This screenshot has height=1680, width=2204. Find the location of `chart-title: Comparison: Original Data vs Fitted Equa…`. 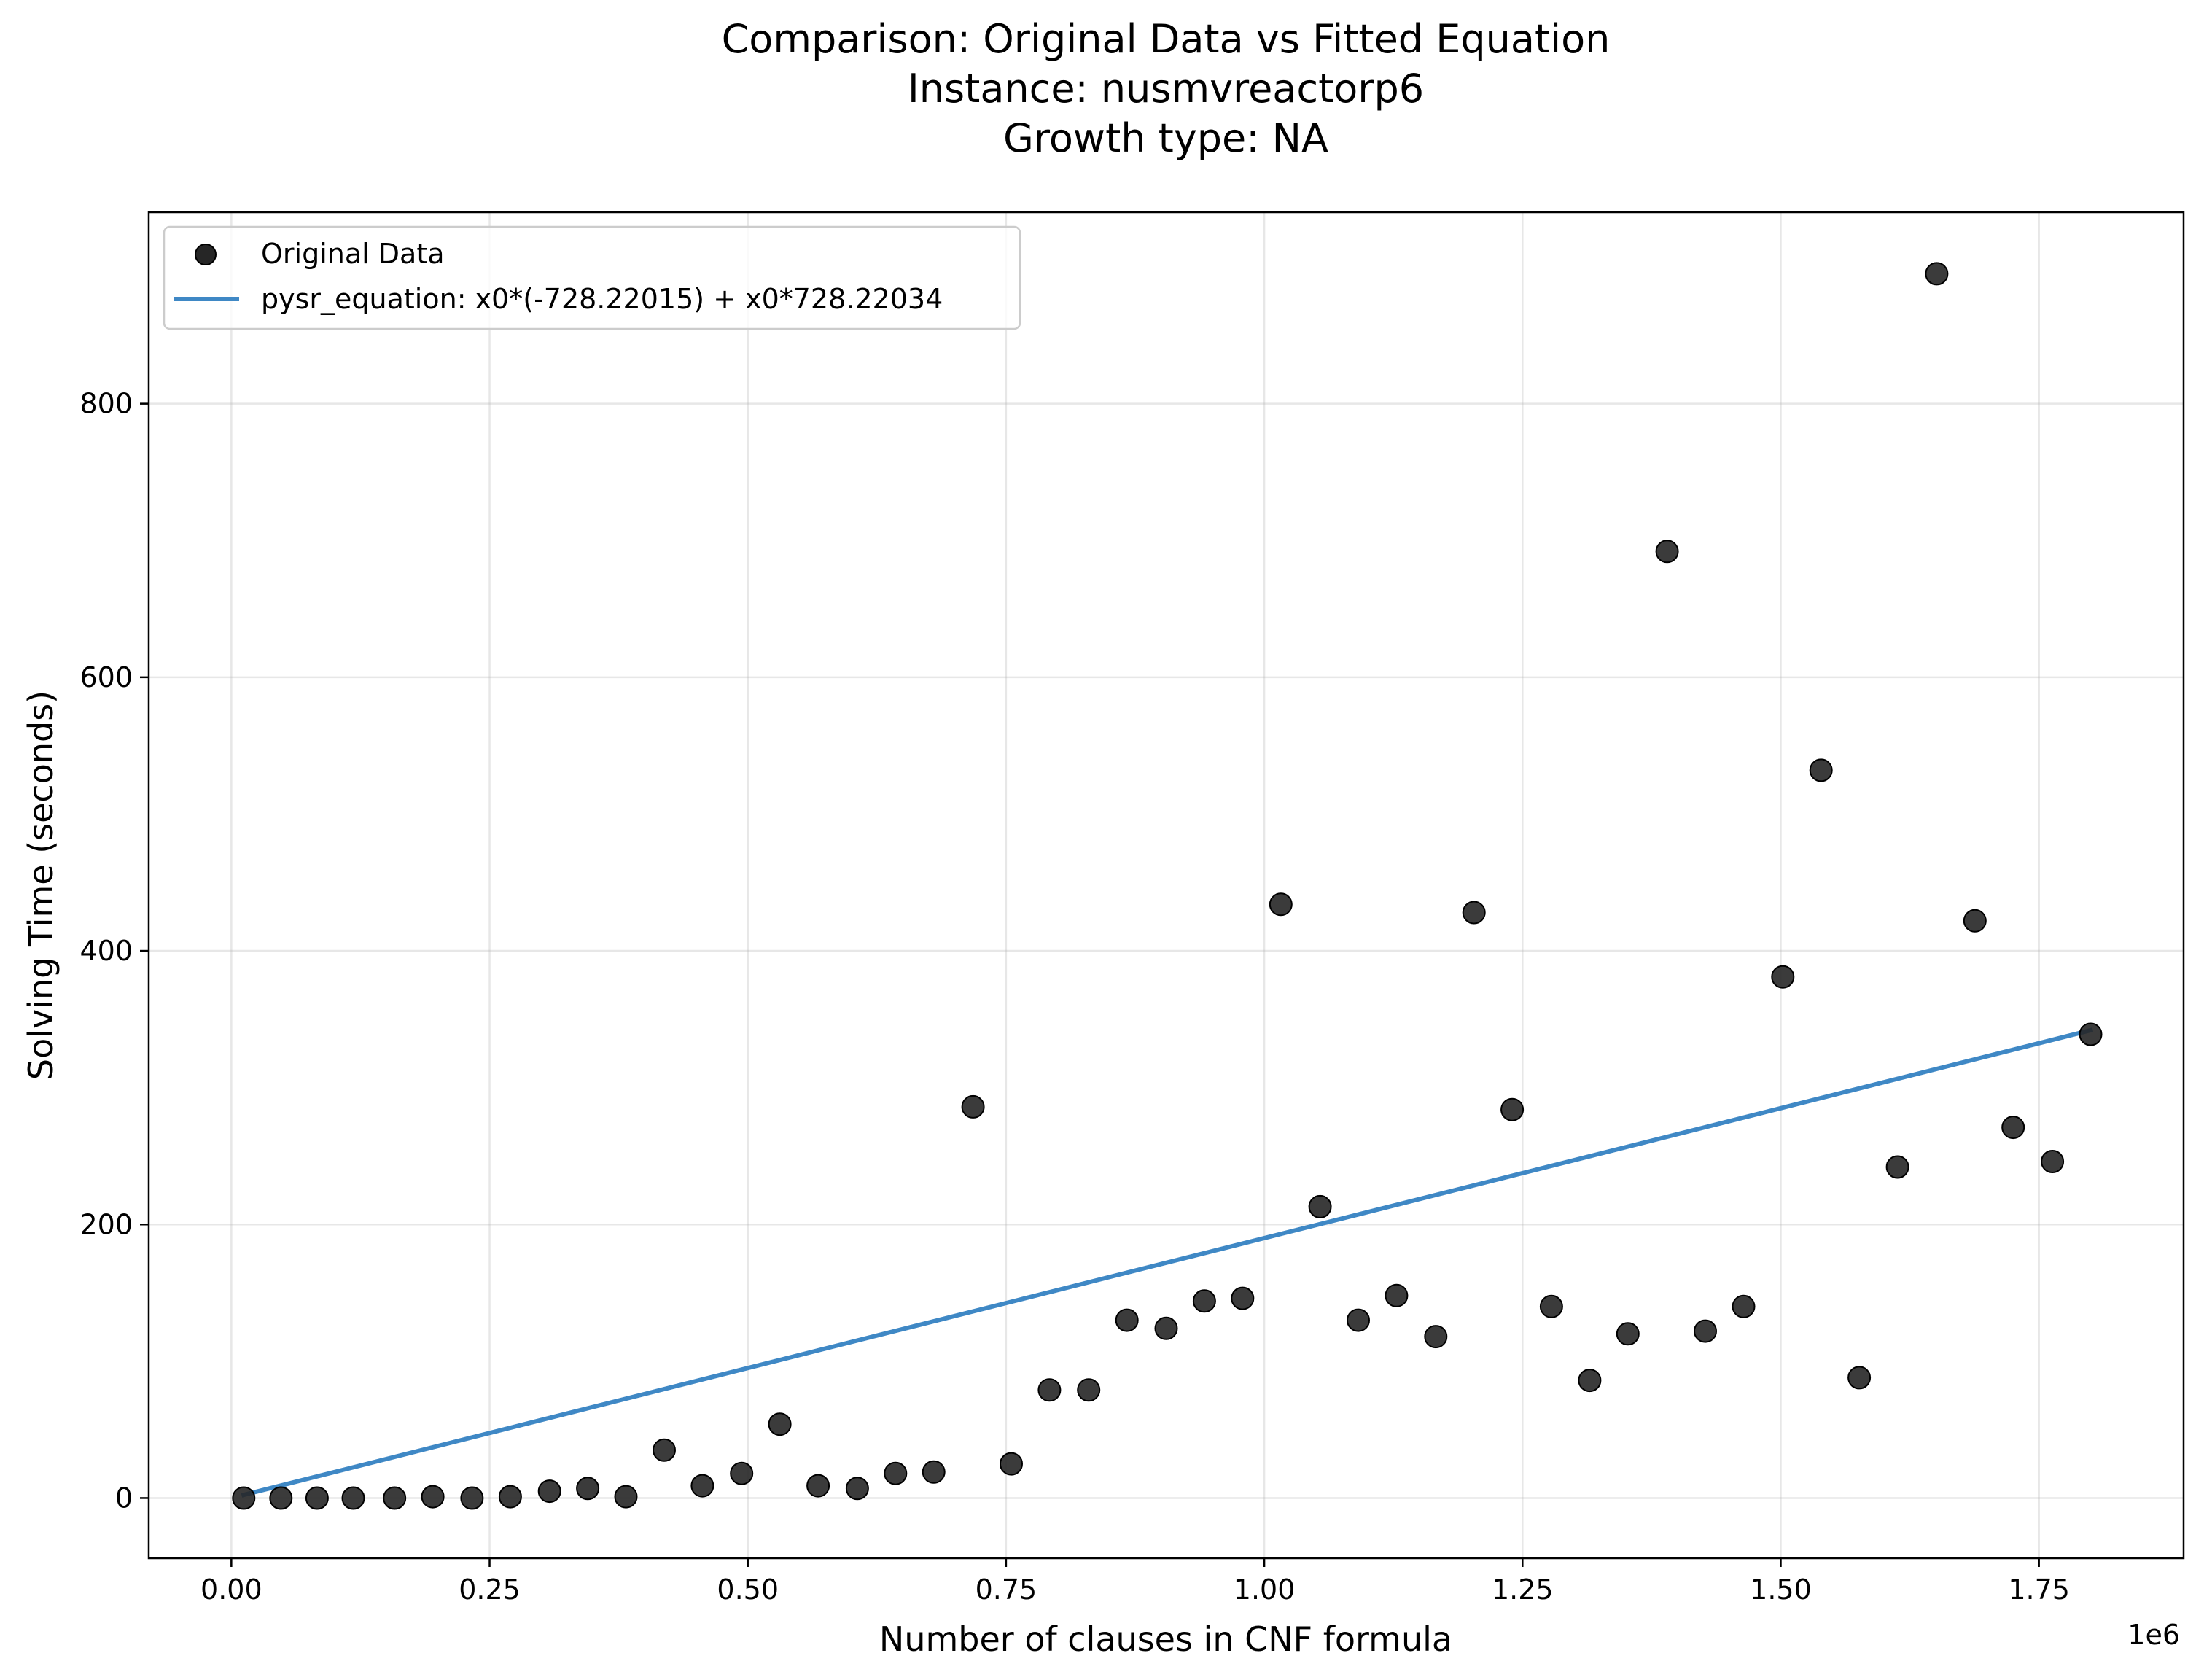

chart-title: Comparison: Original Data vs Fitted Equa… is located at coordinates (1166, 88).